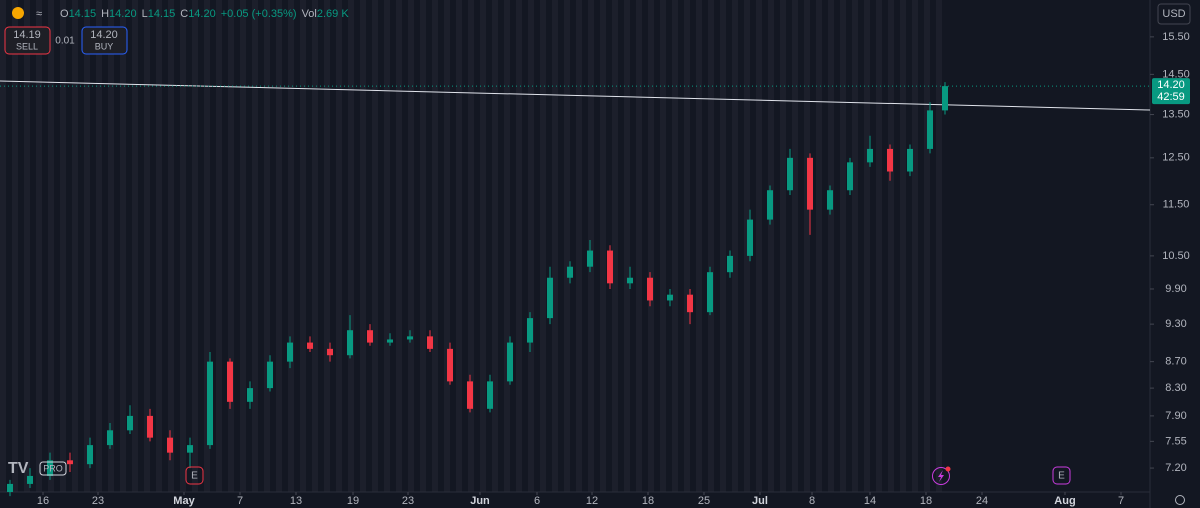 Image resolution: width=1200 pixels, height=508 pixels. What do you see at coordinates (27, 35) in the screenshot?
I see `sell-price: 14.19` at bounding box center [27, 35].